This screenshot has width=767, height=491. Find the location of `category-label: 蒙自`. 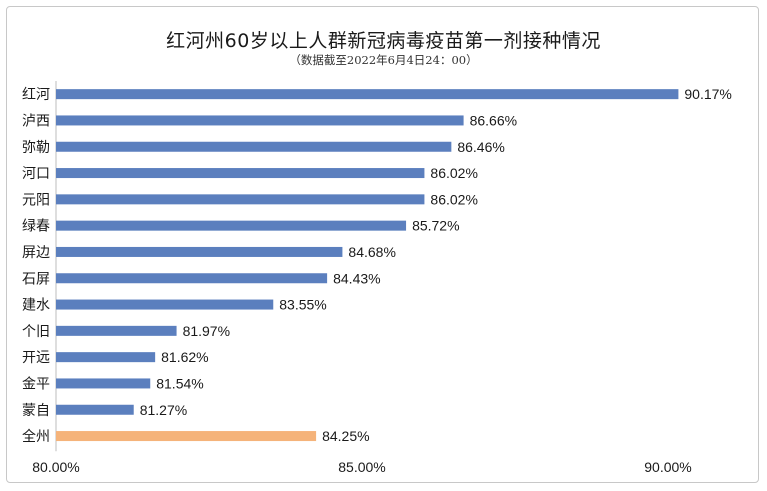

category-label: 蒙自 is located at coordinates (36, 411).